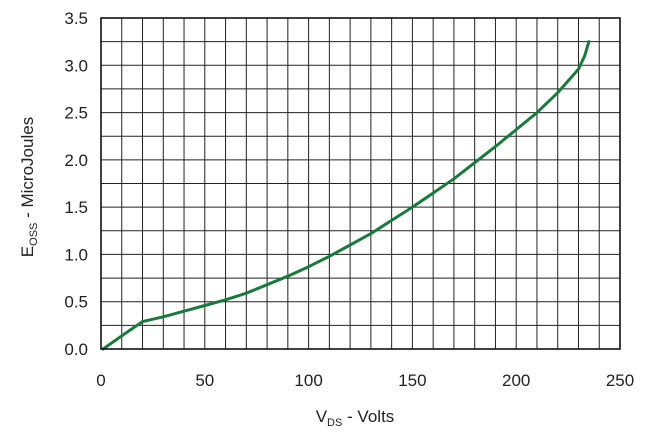 Image resolution: width=652 pixels, height=432 pixels. Describe the element at coordinates (516, 380) in the screenshot. I see `x-tick-label: 200` at that location.